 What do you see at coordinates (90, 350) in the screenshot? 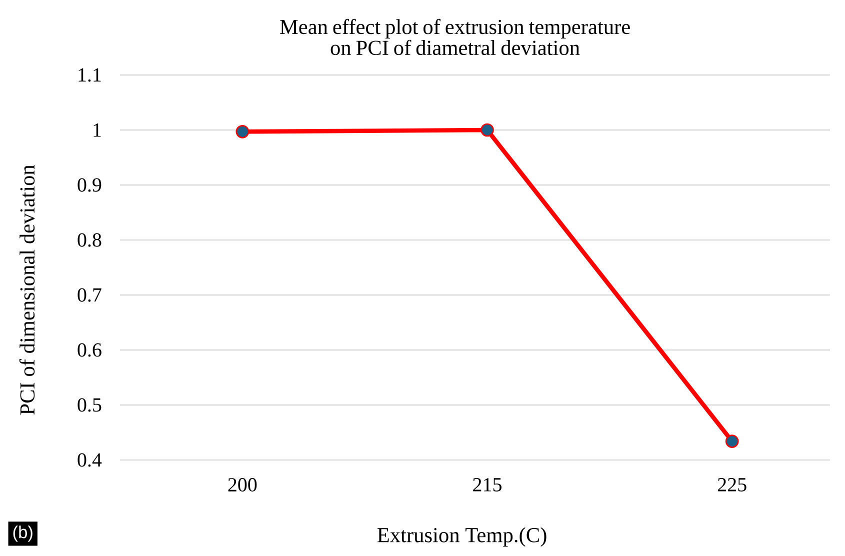
I see `y-tick-label: 0.6` at bounding box center [90, 350].